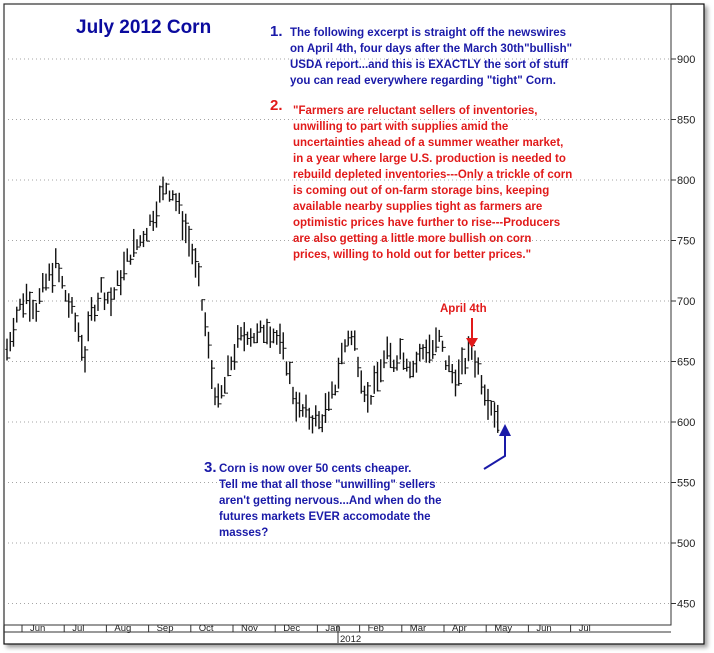 The image size is (714, 653). Describe the element at coordinates (463, 309) in the screenshot. I see `april-4th-callout: April 4th` at that location.